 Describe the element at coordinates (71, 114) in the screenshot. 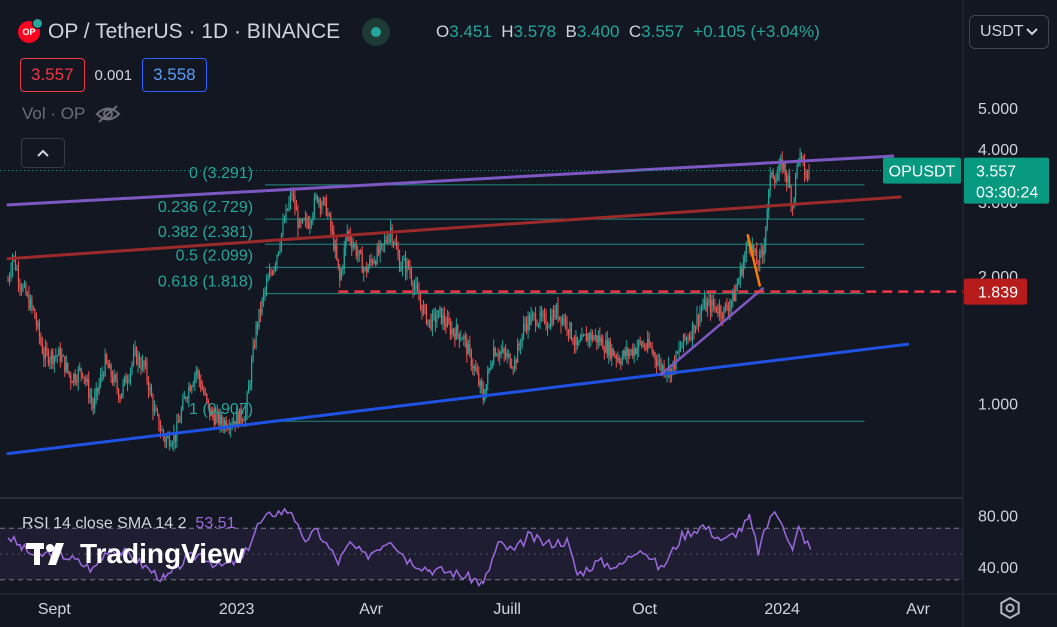

I see `volume-legend: Vol · OP` at that location.